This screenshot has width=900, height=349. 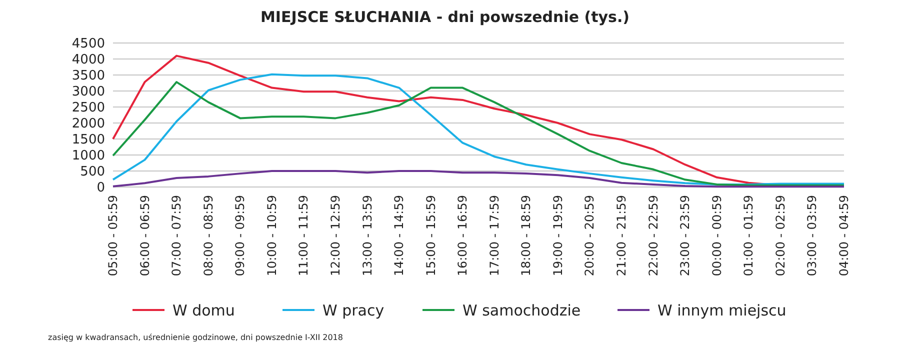 I want to click on x-tick-label: 08:00 - 08:59, so click(x=208, y=235).